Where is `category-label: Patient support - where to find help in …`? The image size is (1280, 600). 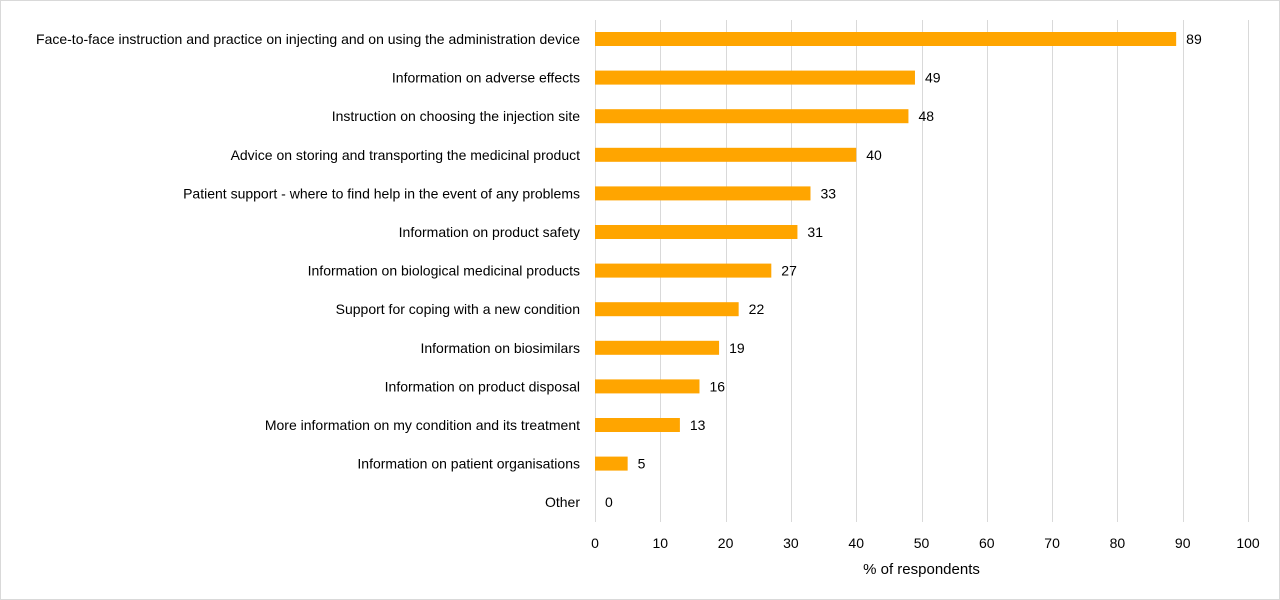
category-label: Patient support - where to find help in … is located at coordinates (381, 193).